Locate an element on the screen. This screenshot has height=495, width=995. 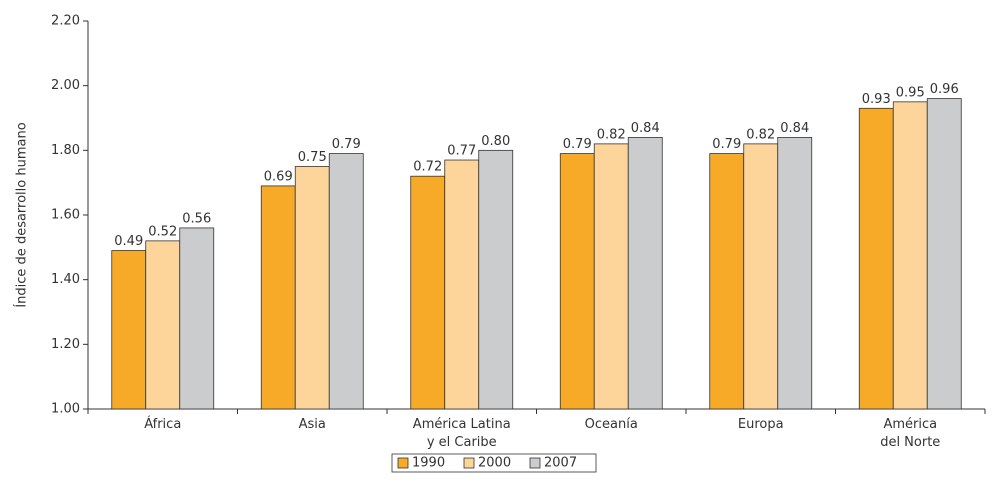
y-tick-label: 1.60 is located at coordinates (65, 215).